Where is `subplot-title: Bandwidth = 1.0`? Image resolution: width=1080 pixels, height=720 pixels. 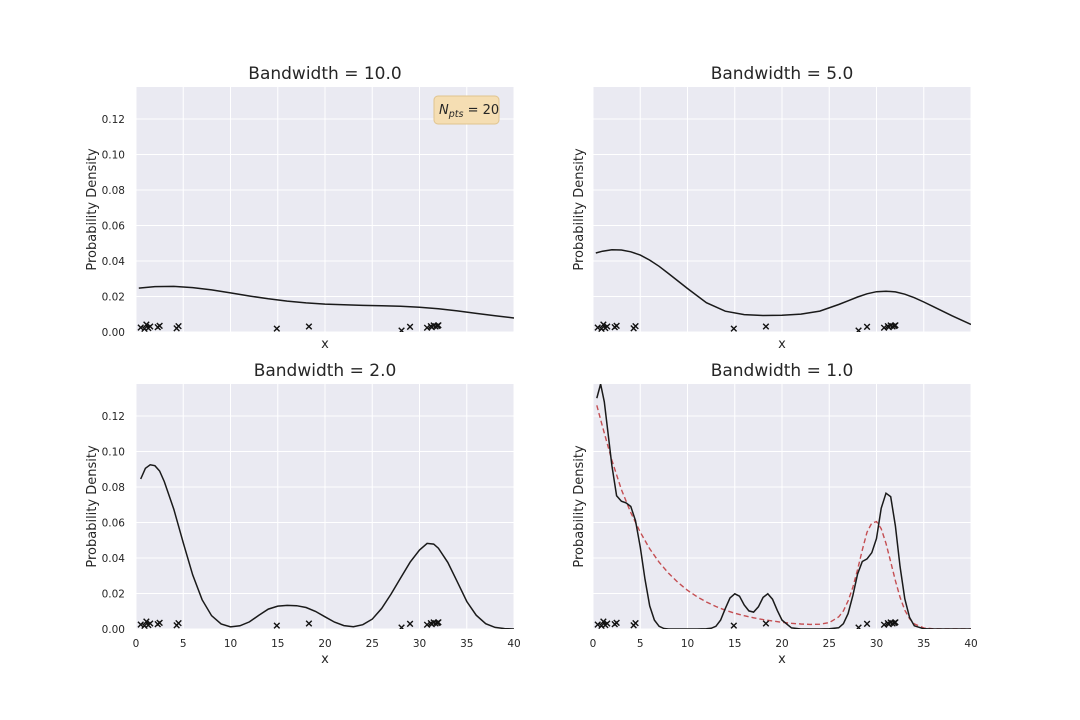
subplot-title: Bandwidth = 1.0 is located at coordinates (782, 371).